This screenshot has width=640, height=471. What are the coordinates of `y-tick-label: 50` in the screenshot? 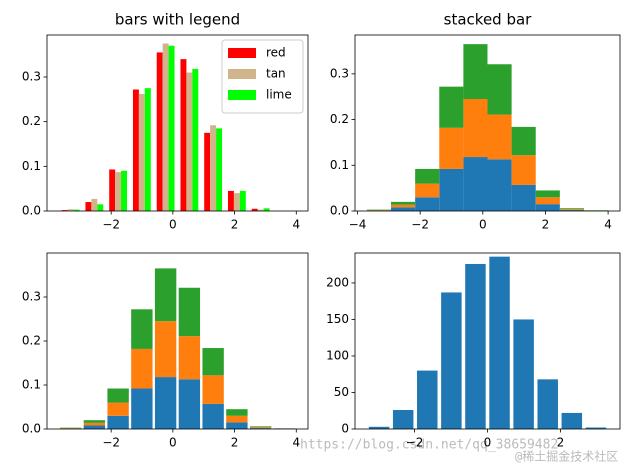 It's located at (341, 392).